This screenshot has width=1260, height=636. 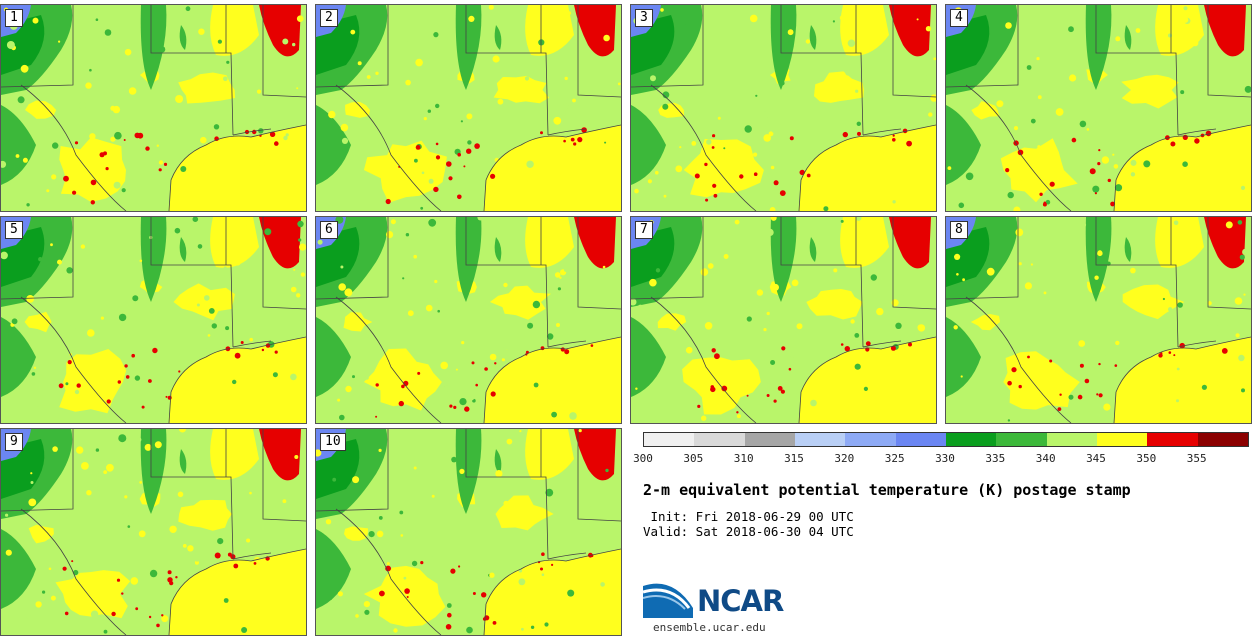 What do you see at coordinates (329, 18) in the screenshot?
I see `member-number-label: 2` at bounding box center [329, 18].